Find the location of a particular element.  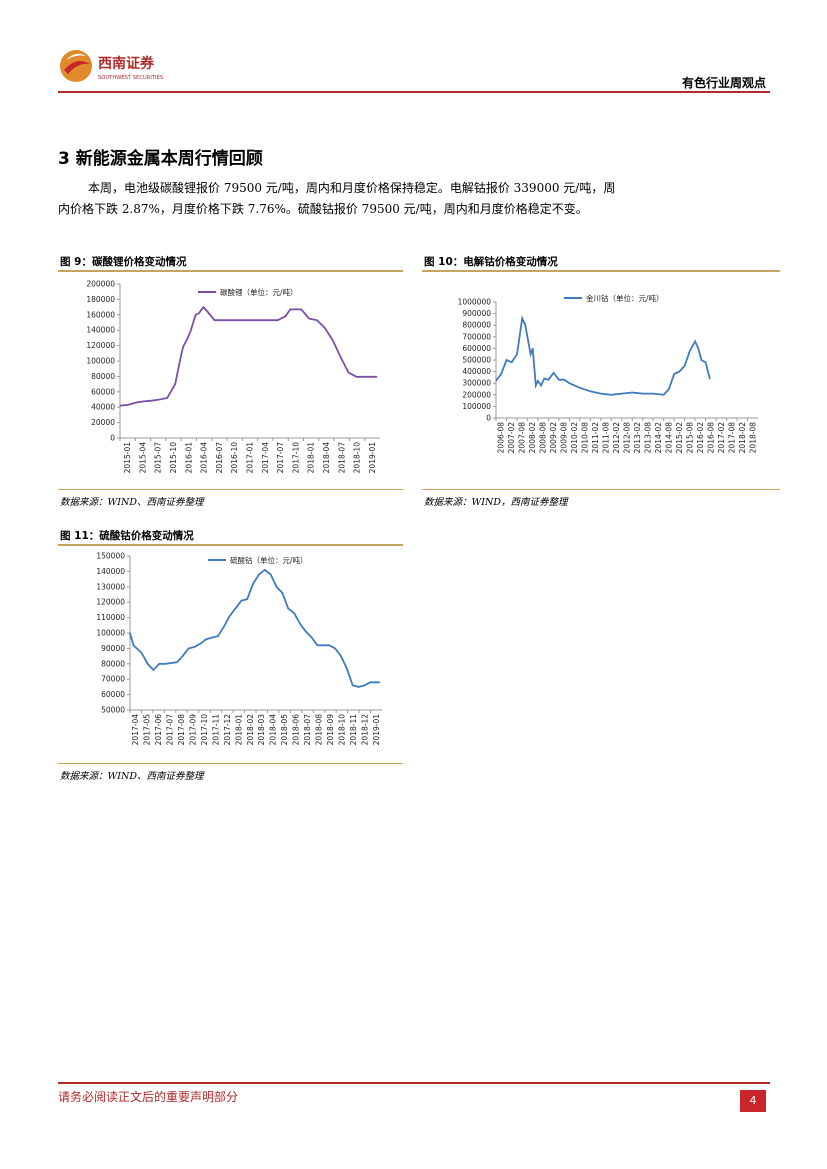

y-tick-label: 200000 is located at coordinates (100, 284).